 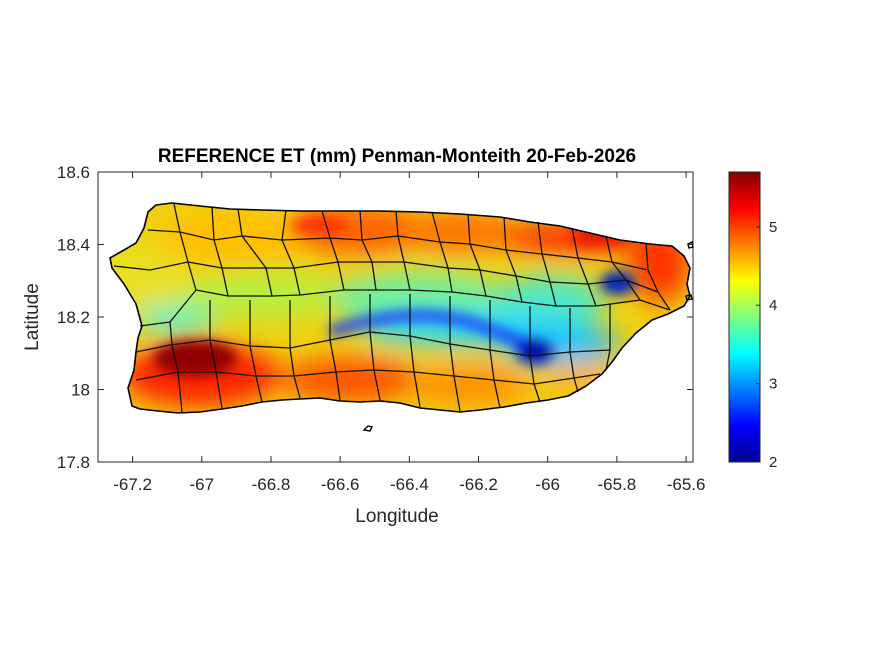 I want to click on x-tick-label: -67.2, so click(x=132, y=484).